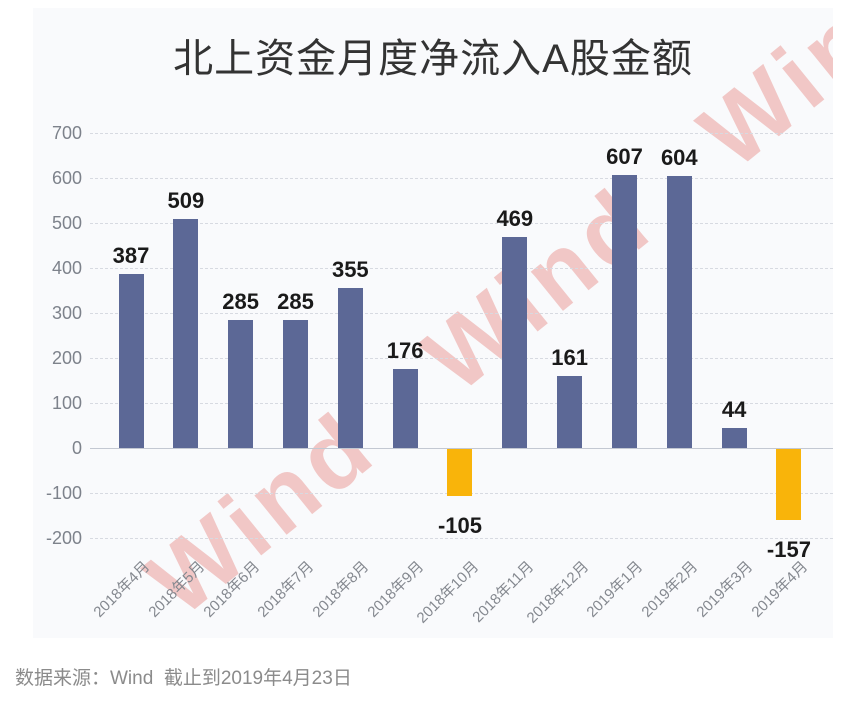 Image resolution: width=865 pixels, height=702 pixels. I want to click on value-label-2: 285, so click(241, 301).